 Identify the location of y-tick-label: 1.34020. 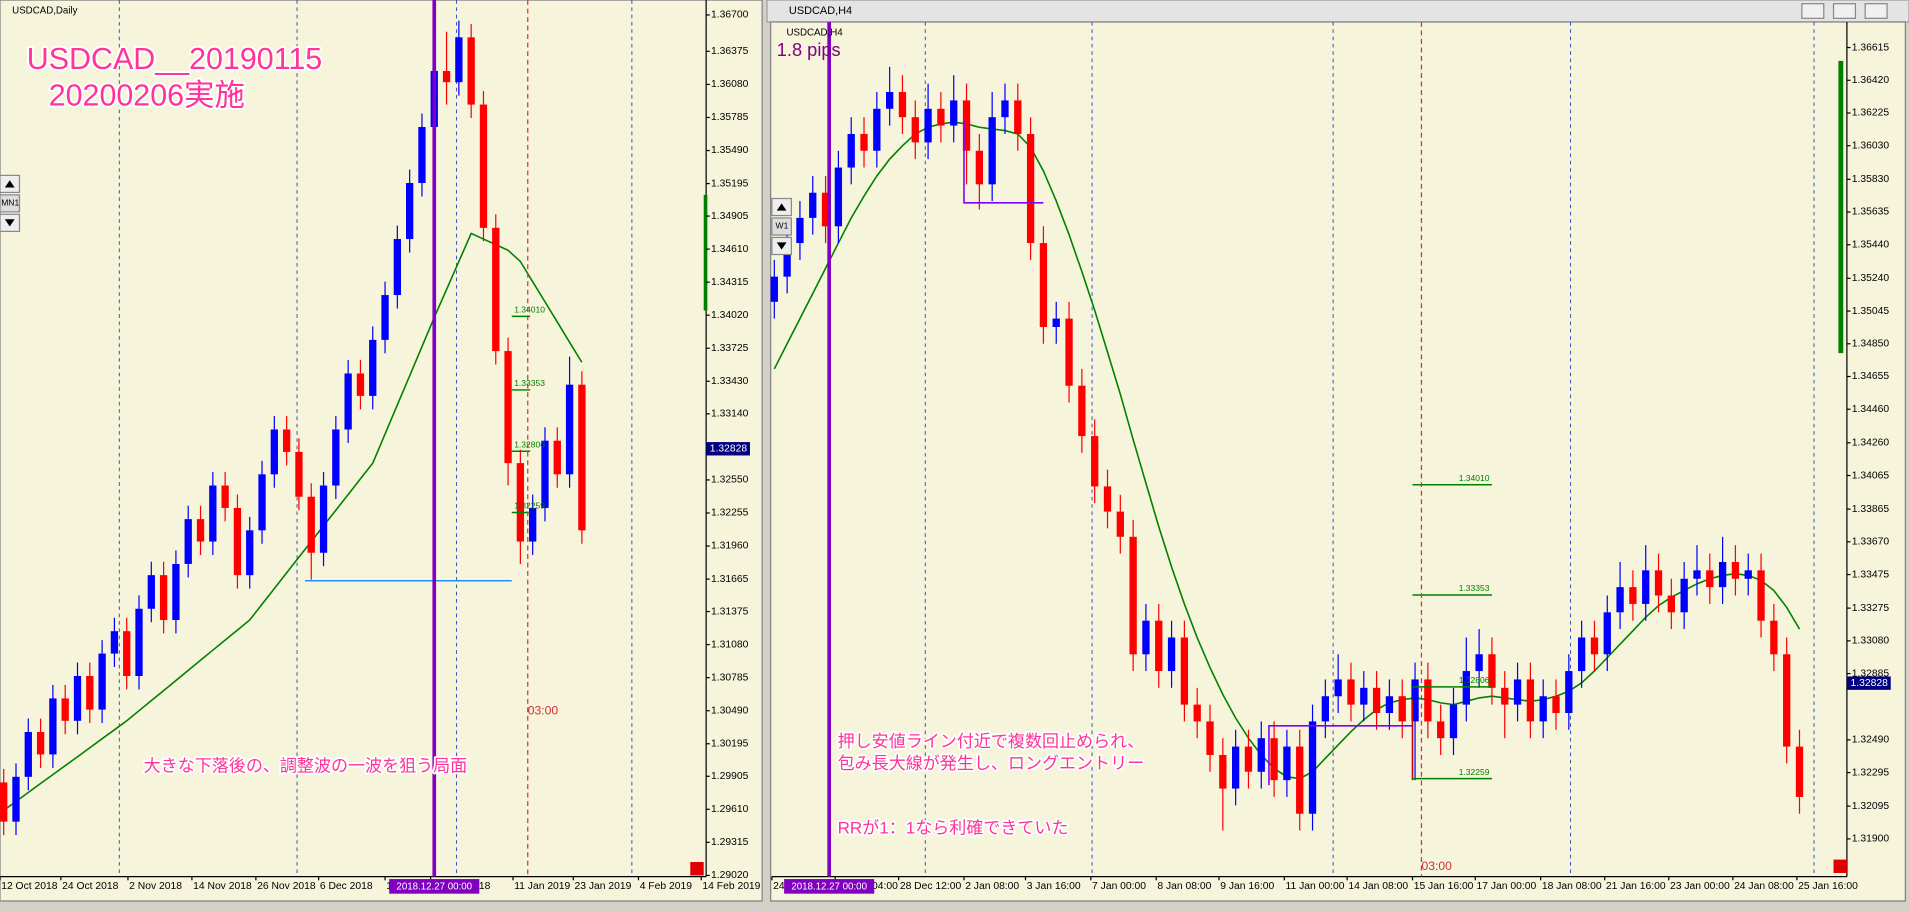
(730, 315).